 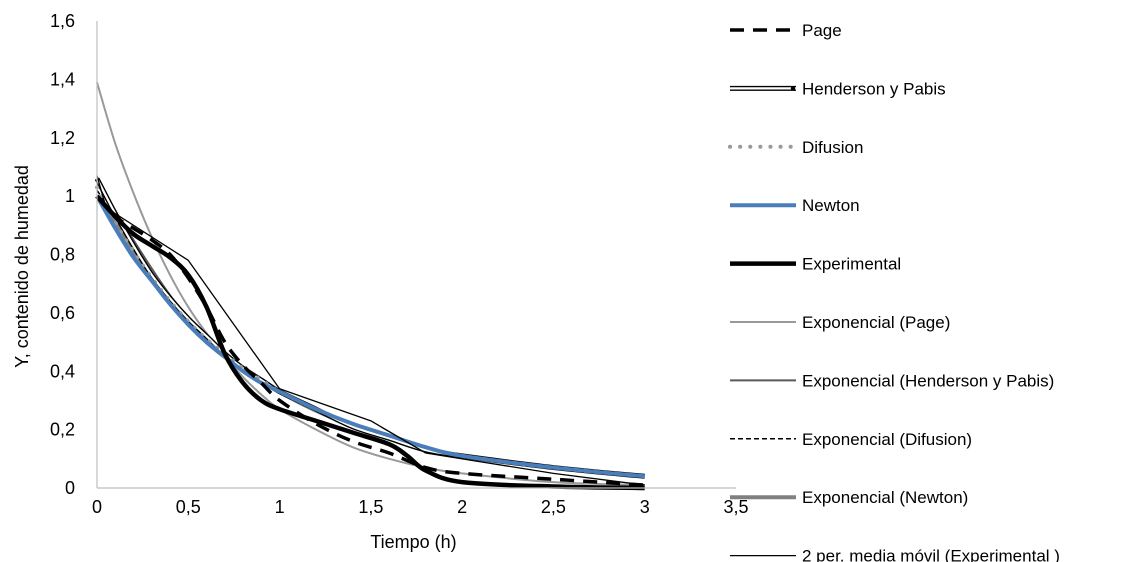 What do you see at coordinates (795, 205) in the screenshot?
I see `legend-entry: Newton` at bounding box center [795, 205].